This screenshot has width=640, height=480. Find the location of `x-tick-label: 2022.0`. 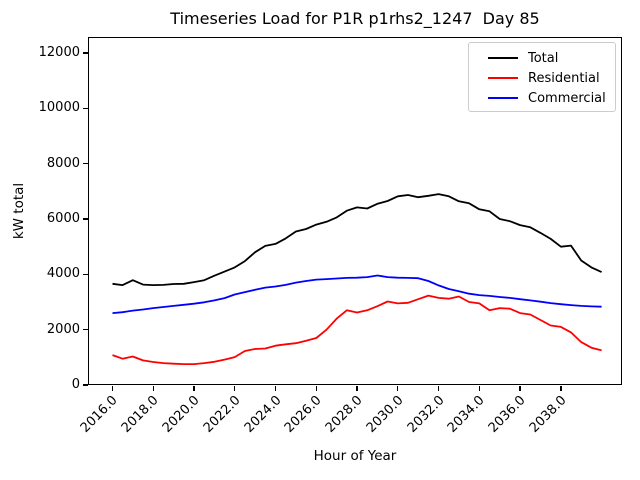

x-tick-label: 2022.0 is located at coordinates (222, 414).